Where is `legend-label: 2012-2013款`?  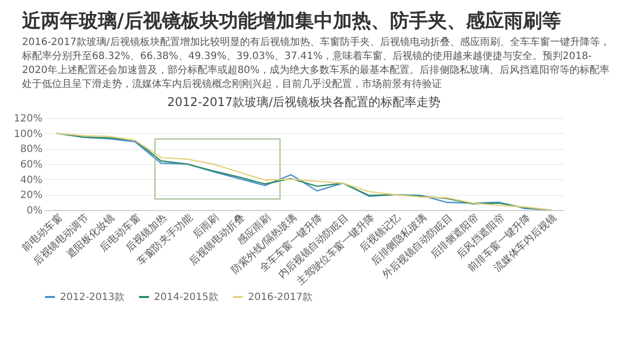 legend-label: 2012-2013款 is located at coordinates (92, 297).